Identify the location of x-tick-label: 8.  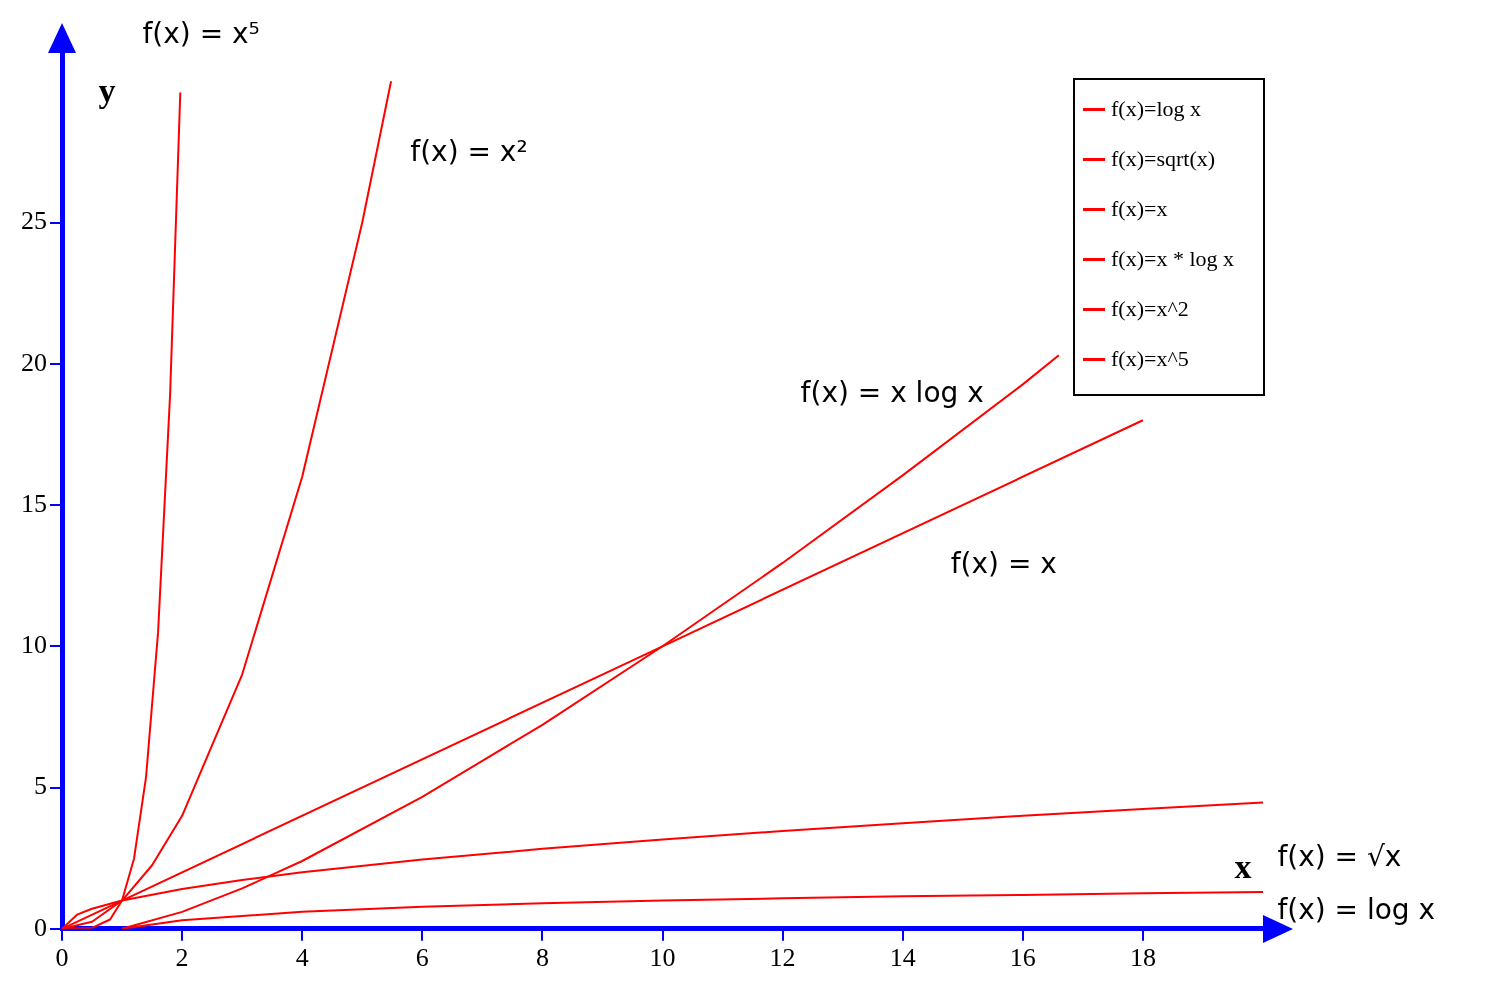
(542, 958).